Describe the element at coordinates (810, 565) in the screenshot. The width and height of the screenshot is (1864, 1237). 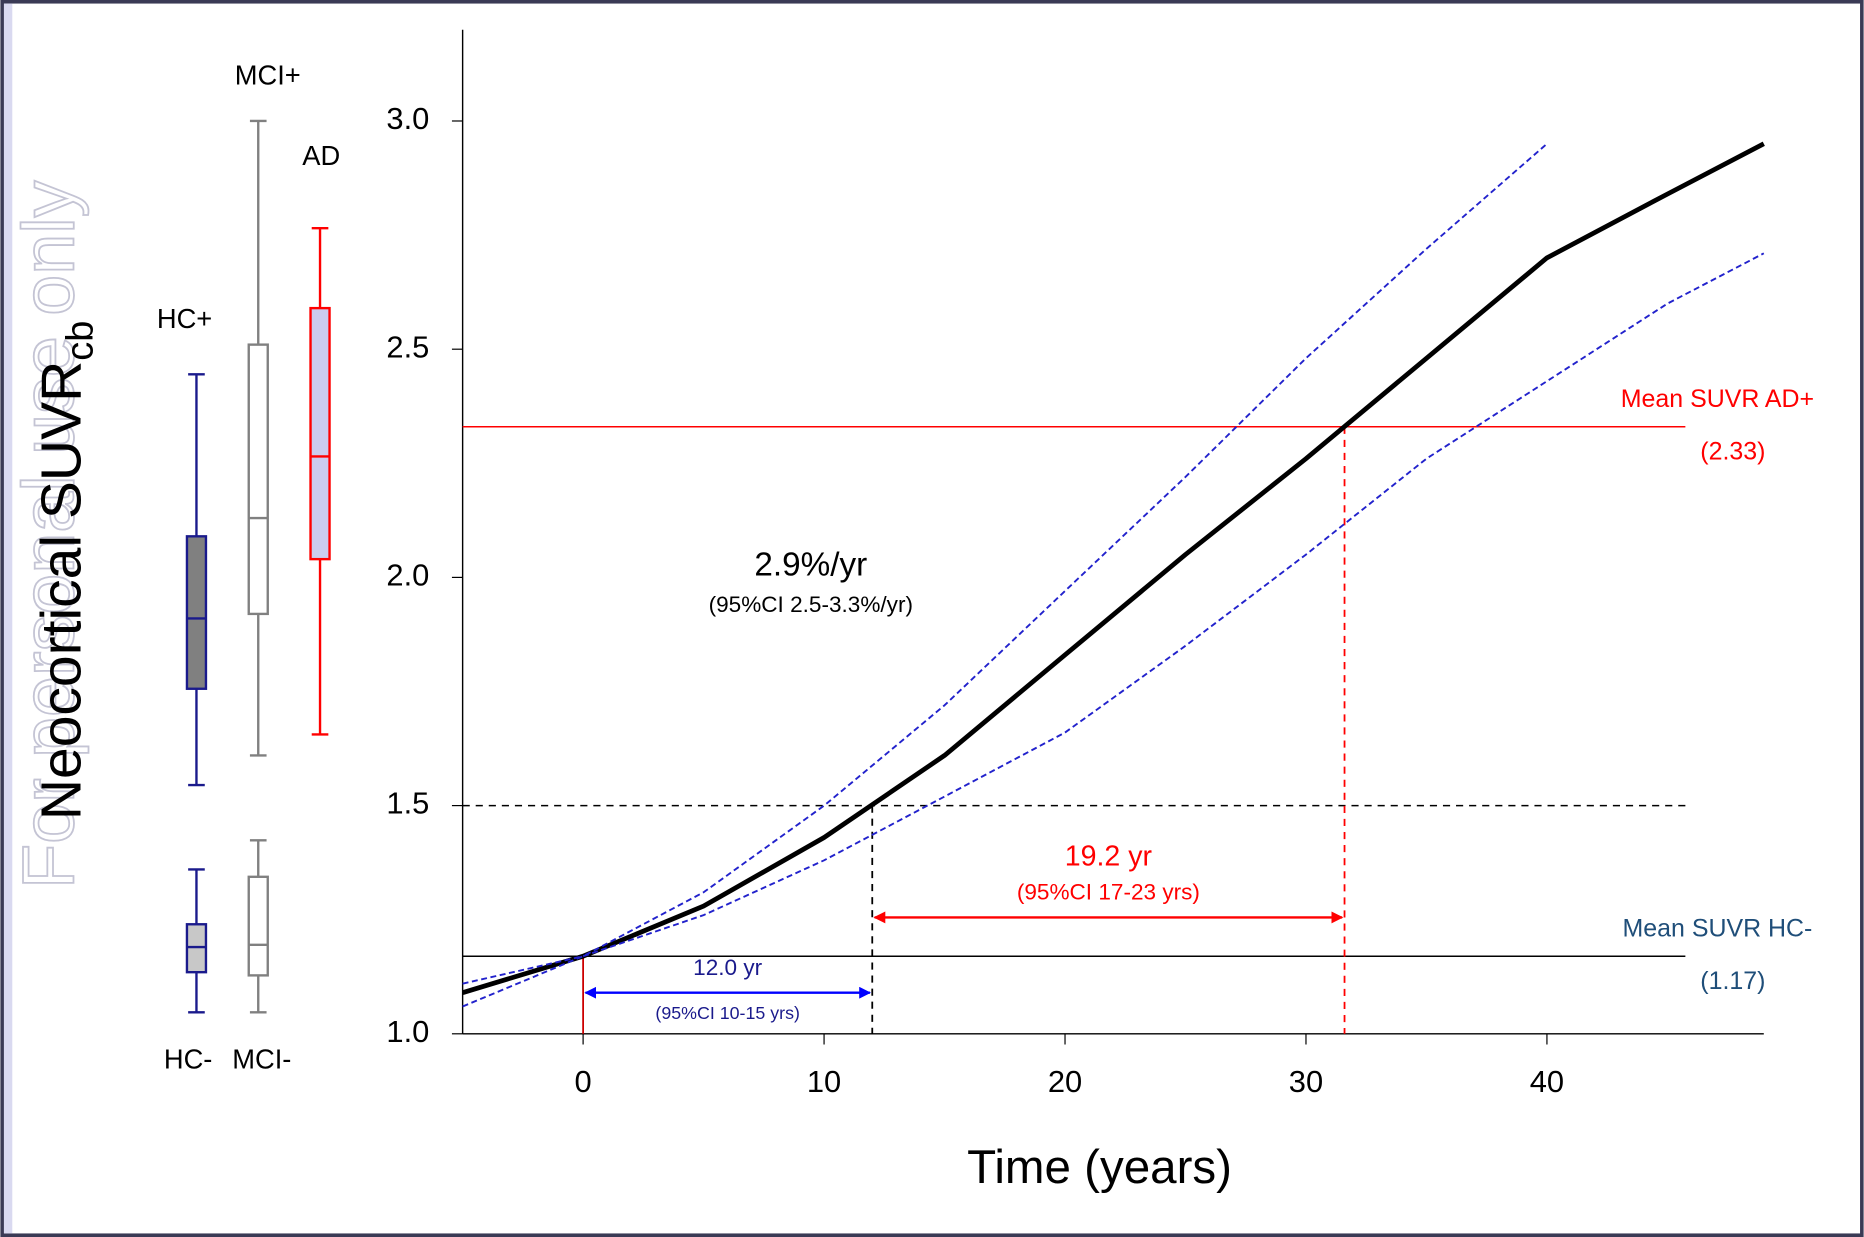
I see `rate-label: 2.9%/yr` at that location.